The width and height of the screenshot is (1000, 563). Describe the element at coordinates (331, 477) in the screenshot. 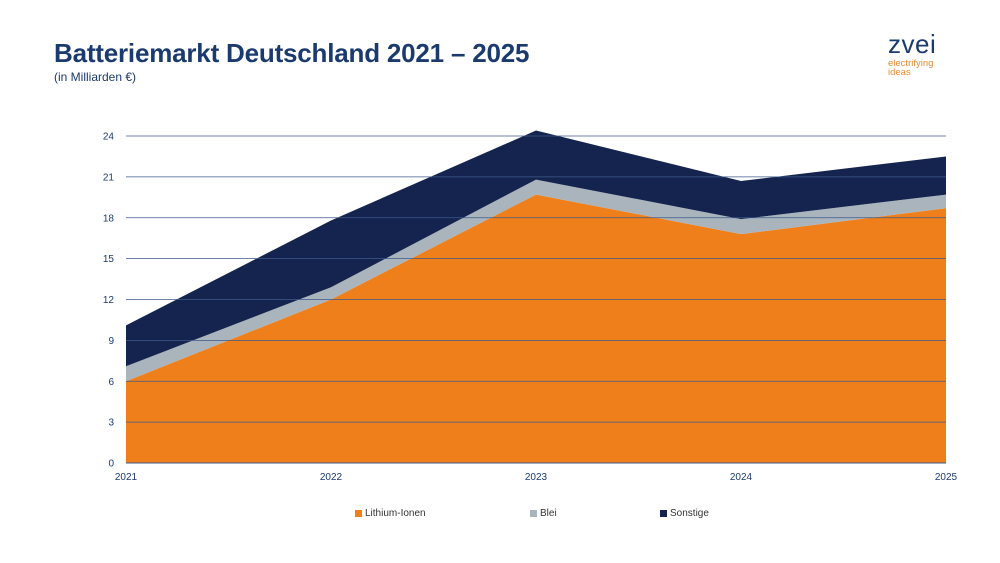

I see `x-tick-label: 2022` at that location.